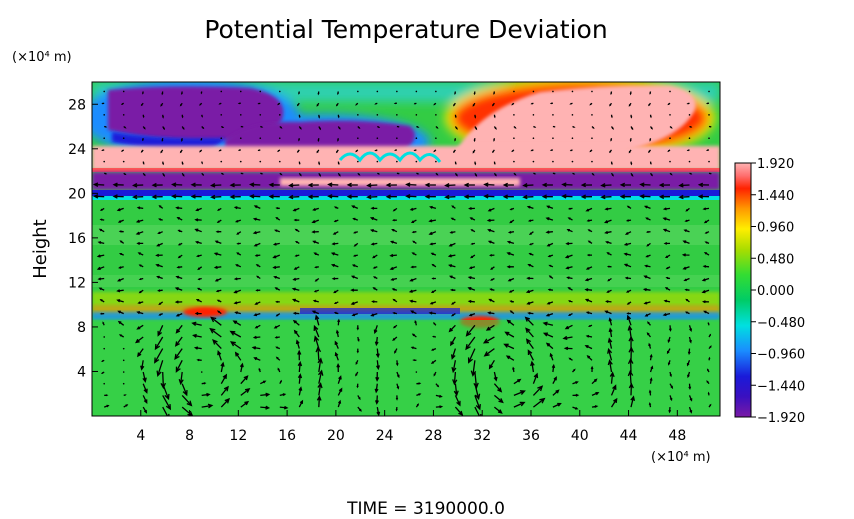  What do you see at coordinates (677, 436) in the screenshot?
I see `x-tick-label: 48` at bounding box center [677, 436].